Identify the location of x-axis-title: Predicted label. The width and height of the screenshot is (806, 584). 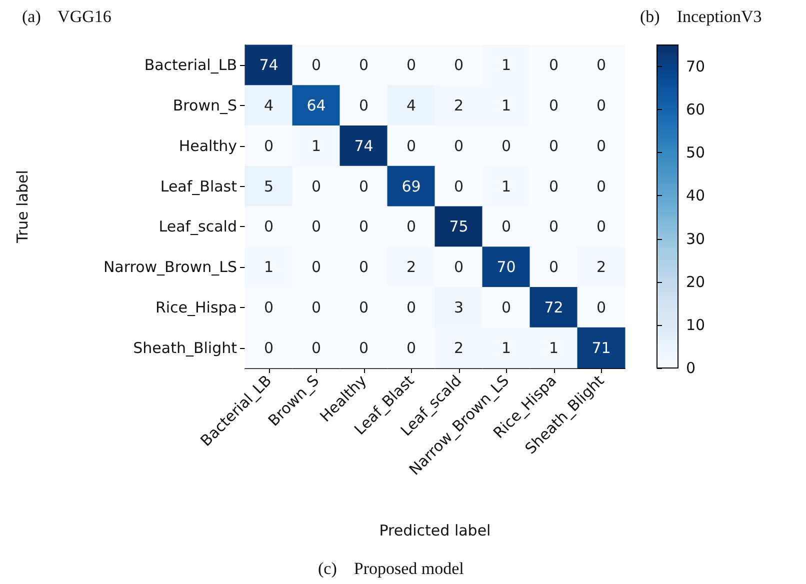
(435, 531).